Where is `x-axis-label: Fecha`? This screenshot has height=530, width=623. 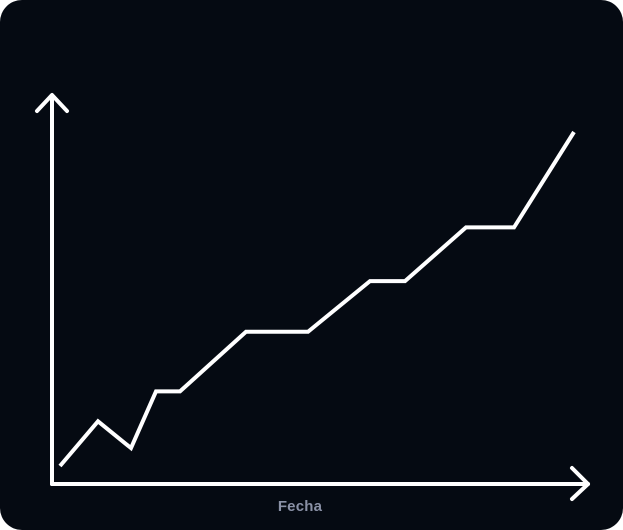 x-axis-label: Fecha is located at coordinates (300, 506).